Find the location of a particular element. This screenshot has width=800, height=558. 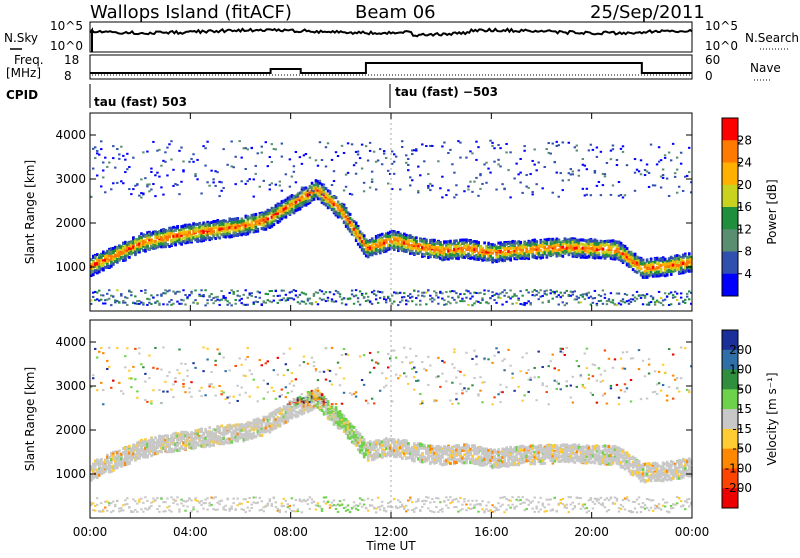

y-tick-label: 4000 is located at coordinates (70, 135).